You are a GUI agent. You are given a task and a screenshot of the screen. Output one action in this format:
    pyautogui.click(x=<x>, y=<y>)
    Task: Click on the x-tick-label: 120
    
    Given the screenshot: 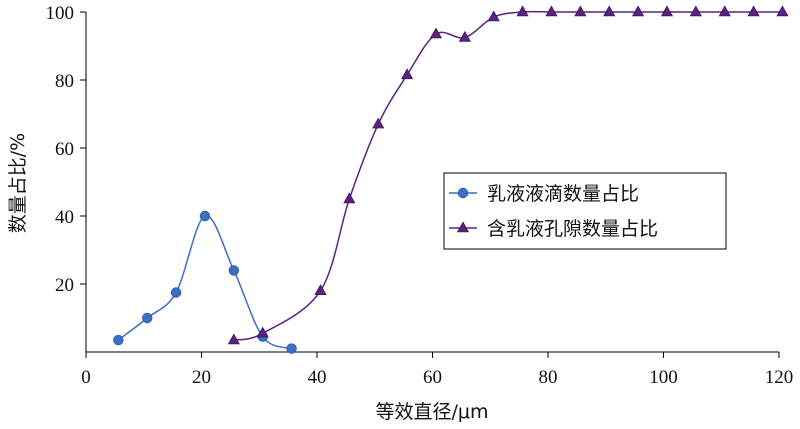 What is the action you would take?
    pyautogui.click(x=779, y=377)
    